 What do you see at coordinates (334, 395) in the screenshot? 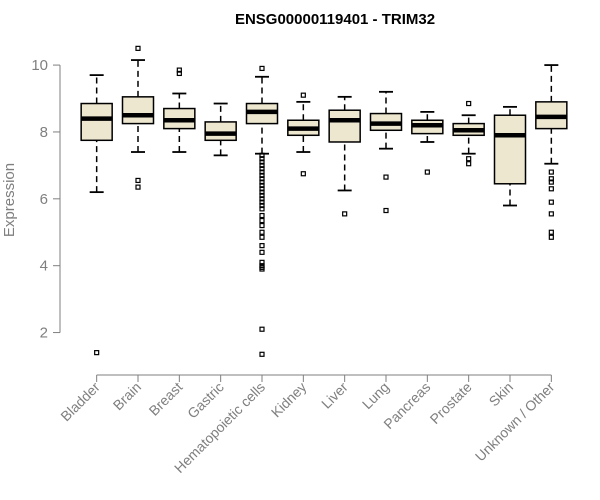
I see `x-tick-label: Liver` at bounding box center [334, 395].